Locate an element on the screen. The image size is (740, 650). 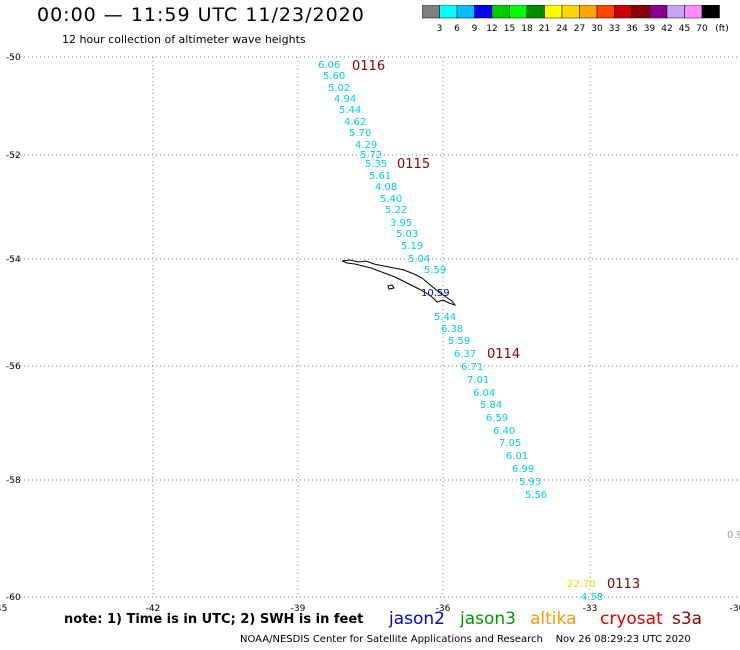
legend-tick-label: 36 is located at coordinates (632, 29).